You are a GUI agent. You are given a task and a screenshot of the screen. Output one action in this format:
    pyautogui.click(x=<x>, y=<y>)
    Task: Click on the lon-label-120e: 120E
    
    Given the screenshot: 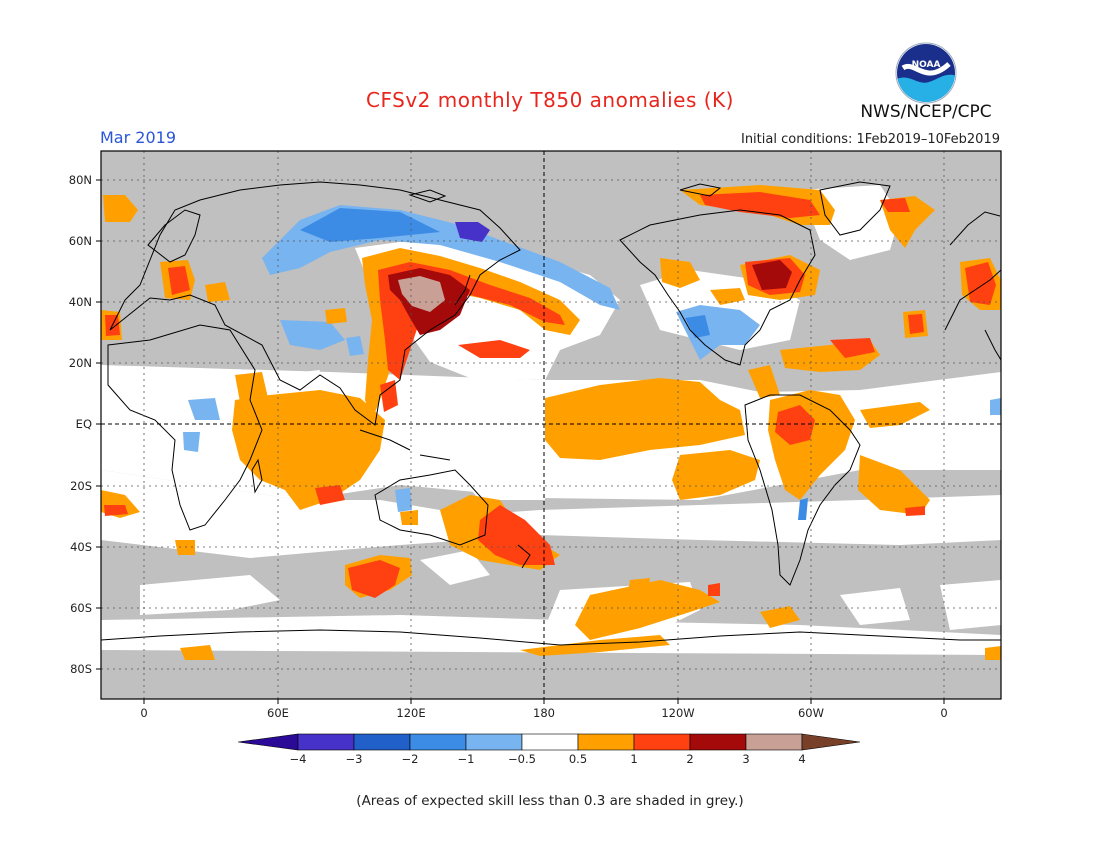 What is the action you would take?
    pyautogui.click(x=411, y=713)
    